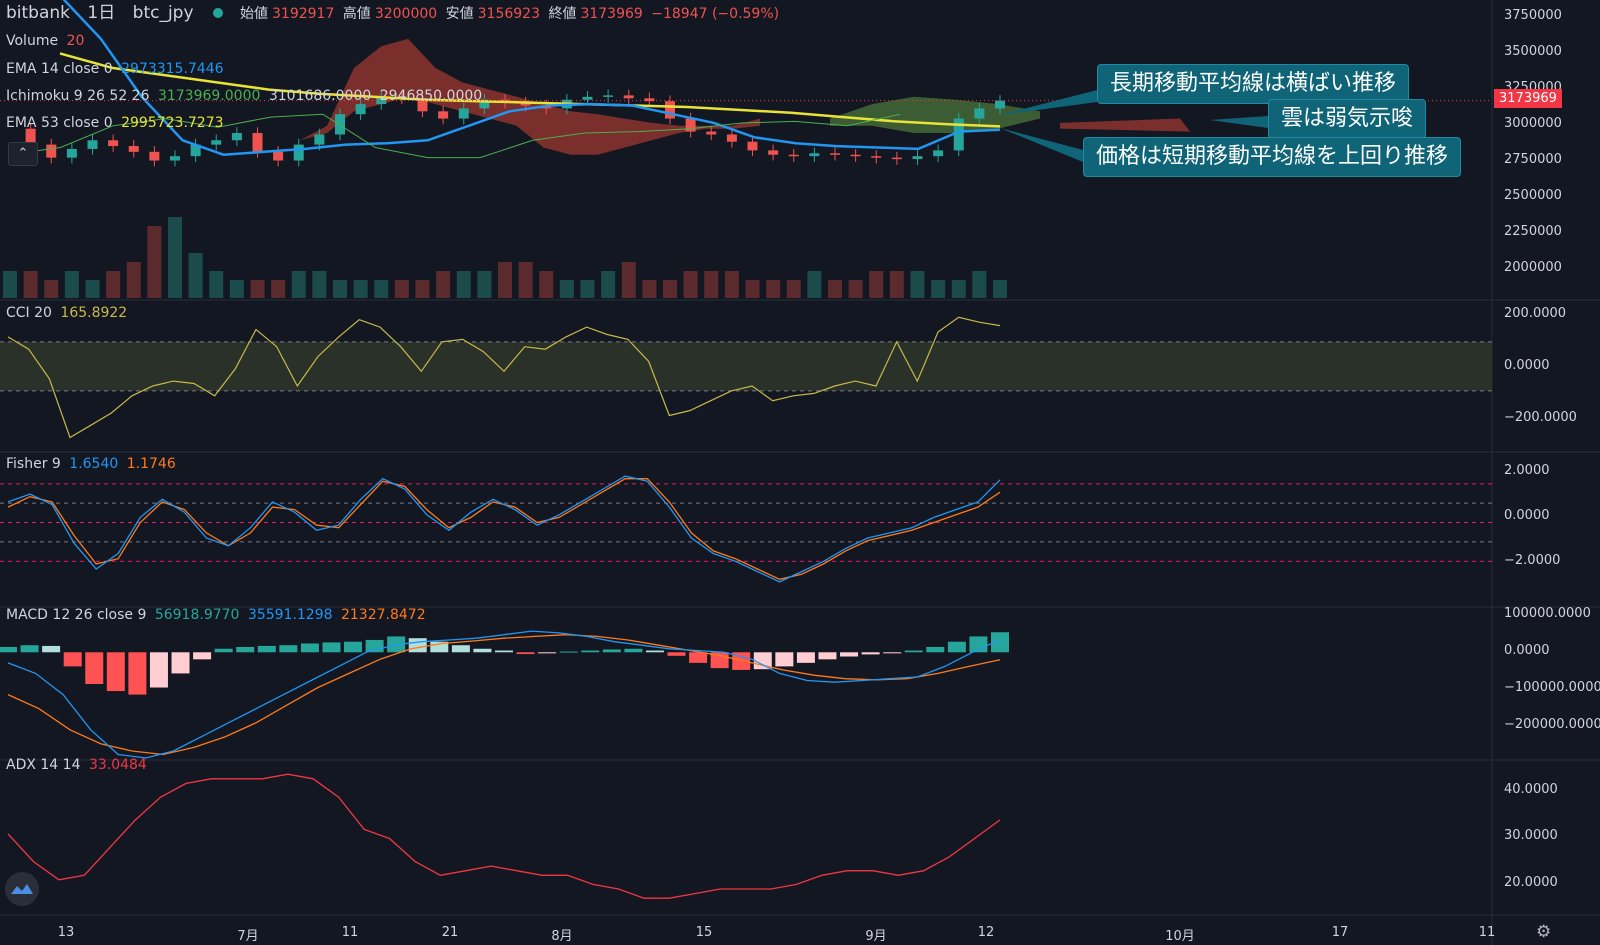 The height and width of the screenshot is (945, 1600). Describe the element at coordinates (33, 464) in the screenshot. I see `legend-fisher-name: Fisher 9` at that location.